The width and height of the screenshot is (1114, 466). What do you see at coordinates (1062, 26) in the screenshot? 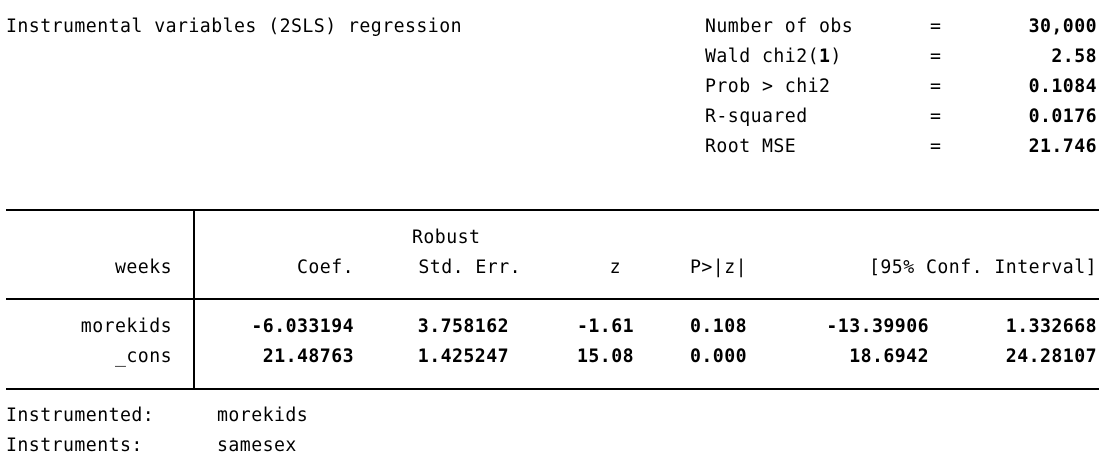
I see `stat-value-nobs: 30,000` at bounding box center [1062, 26].